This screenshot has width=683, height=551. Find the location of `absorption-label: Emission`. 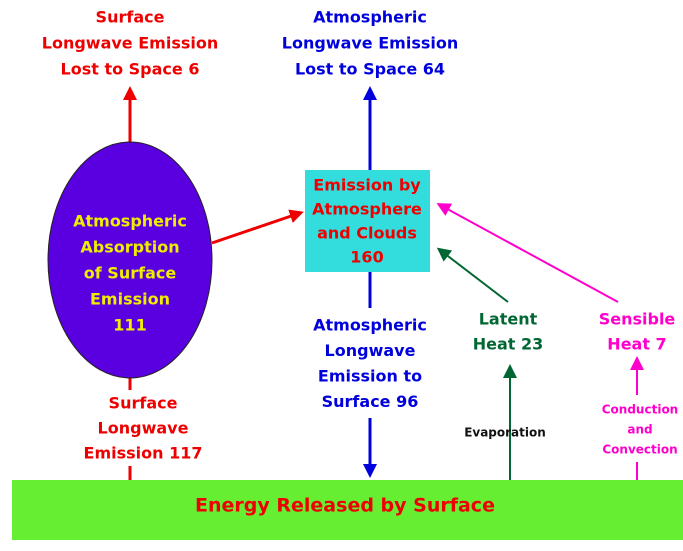

absorption-label: Emission is located at coordinates (130, 299).